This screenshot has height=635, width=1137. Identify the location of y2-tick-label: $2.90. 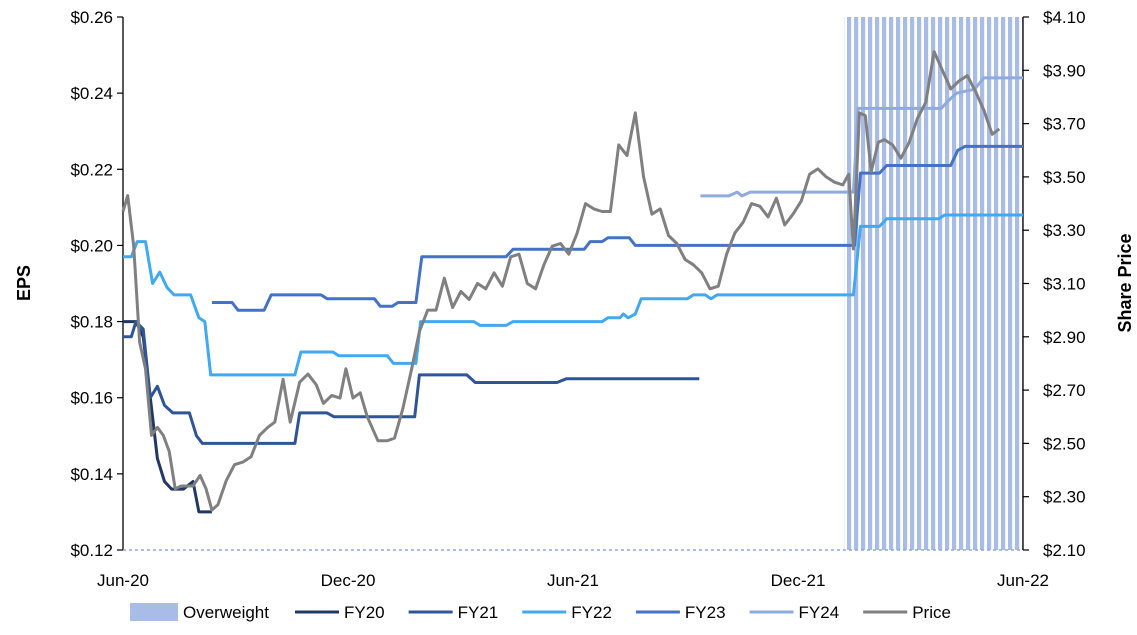
(1064, 337).